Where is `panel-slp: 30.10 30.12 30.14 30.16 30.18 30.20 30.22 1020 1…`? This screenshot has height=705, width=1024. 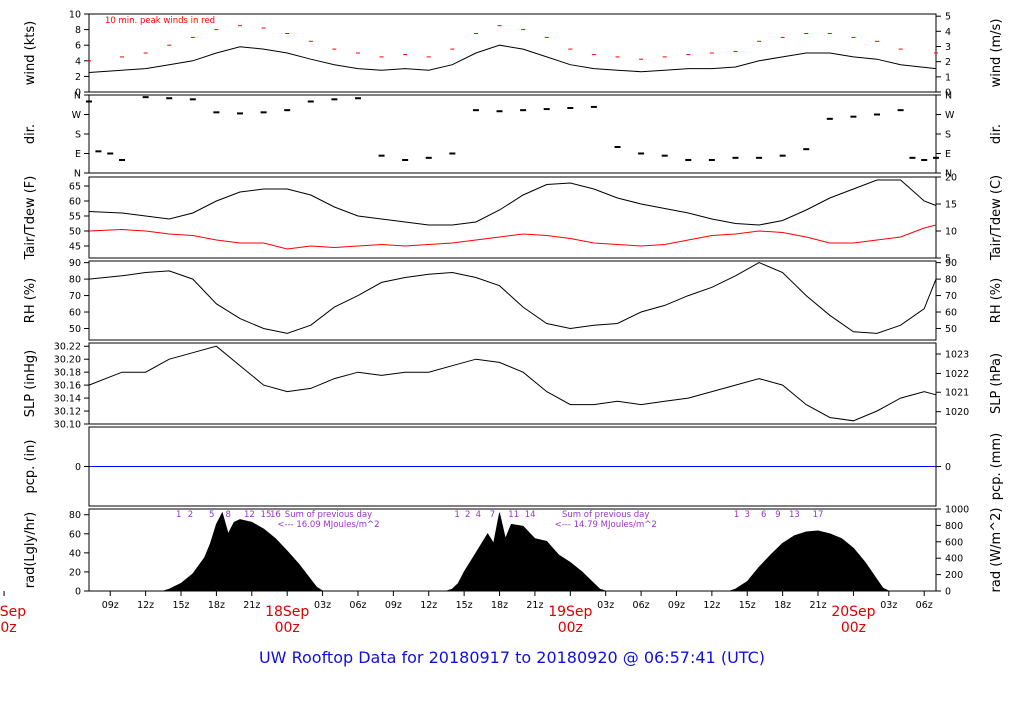 panel-slp: 30.10 30.12 30.14 30.16 30.18 30.20 30.22 1020 1… is located at coordinates (513, 386).